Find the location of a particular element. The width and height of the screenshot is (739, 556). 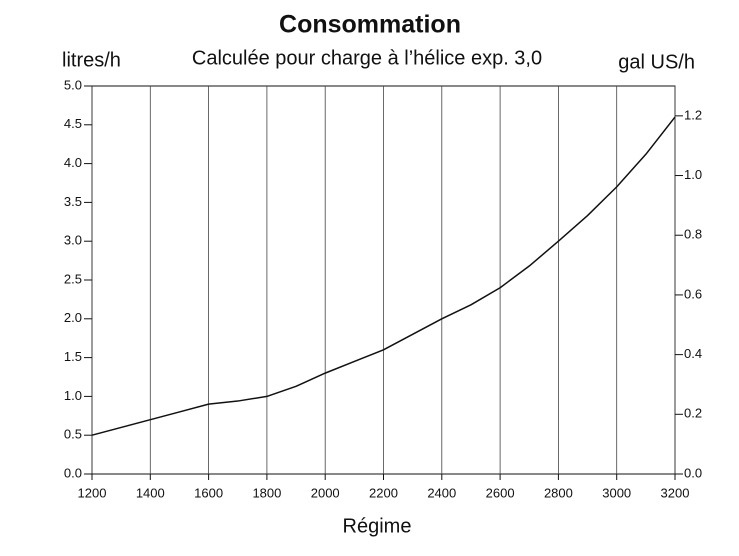

y-tick-label: 3.0 is located at coordinates (73, 240).